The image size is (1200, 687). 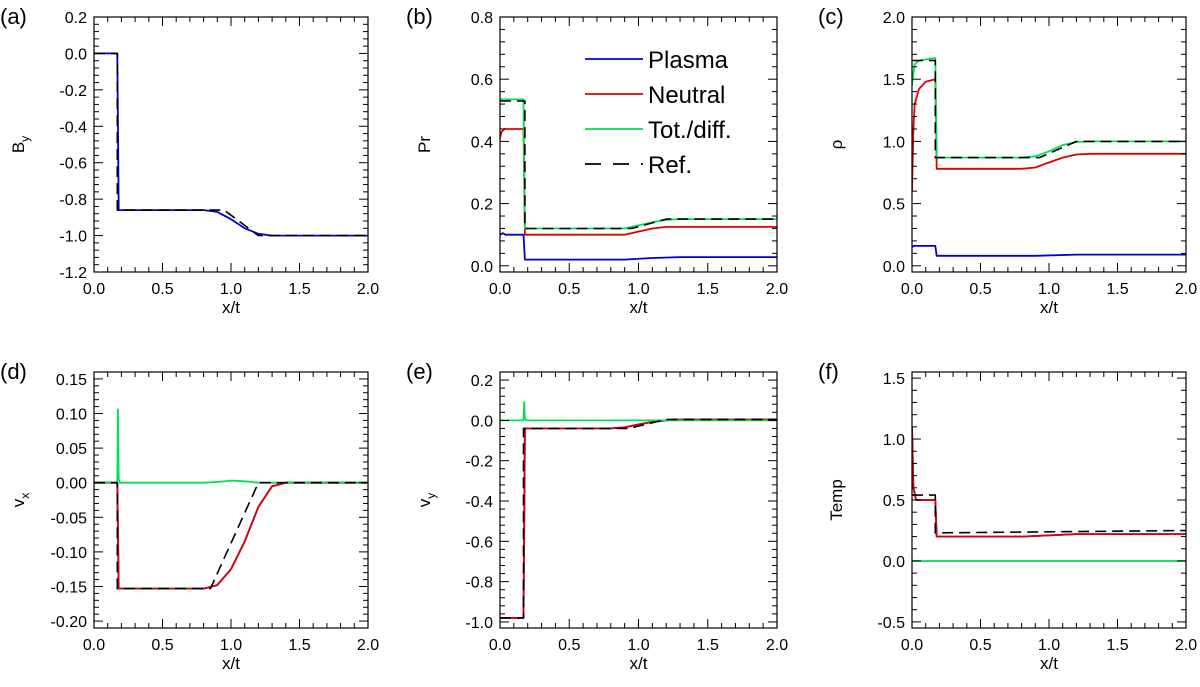 I want to click on y-axis-label: By, so click(x=20, y=144).